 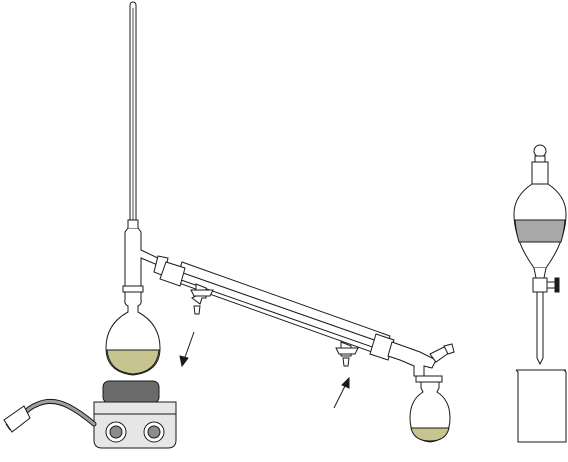 What do you see at coordinates (135, 414) in the screenshot?
I see `hot-plate` at bounding box center [135, 414].